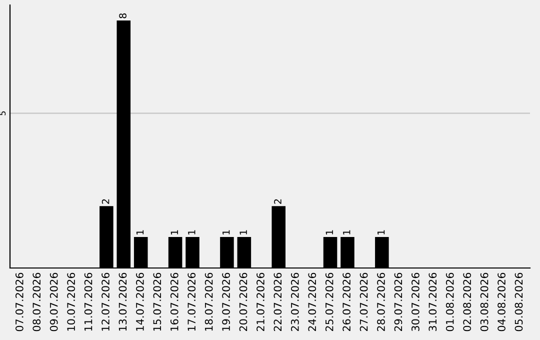 The width and height of the screenshot is (540, 340). What do you see at coordinates (467, 302) in the screenshot?
I see `x-tick-label: 02.08.2026` at bounding box center [467, 302].